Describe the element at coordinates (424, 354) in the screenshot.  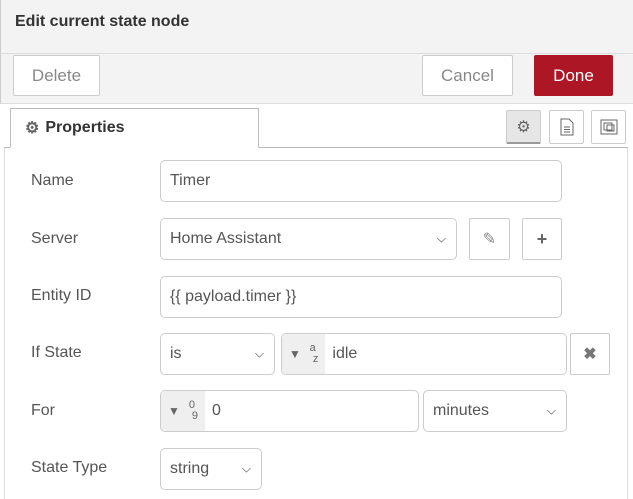
I see `if-state-typed-input: ▼ a z idle` at that location.